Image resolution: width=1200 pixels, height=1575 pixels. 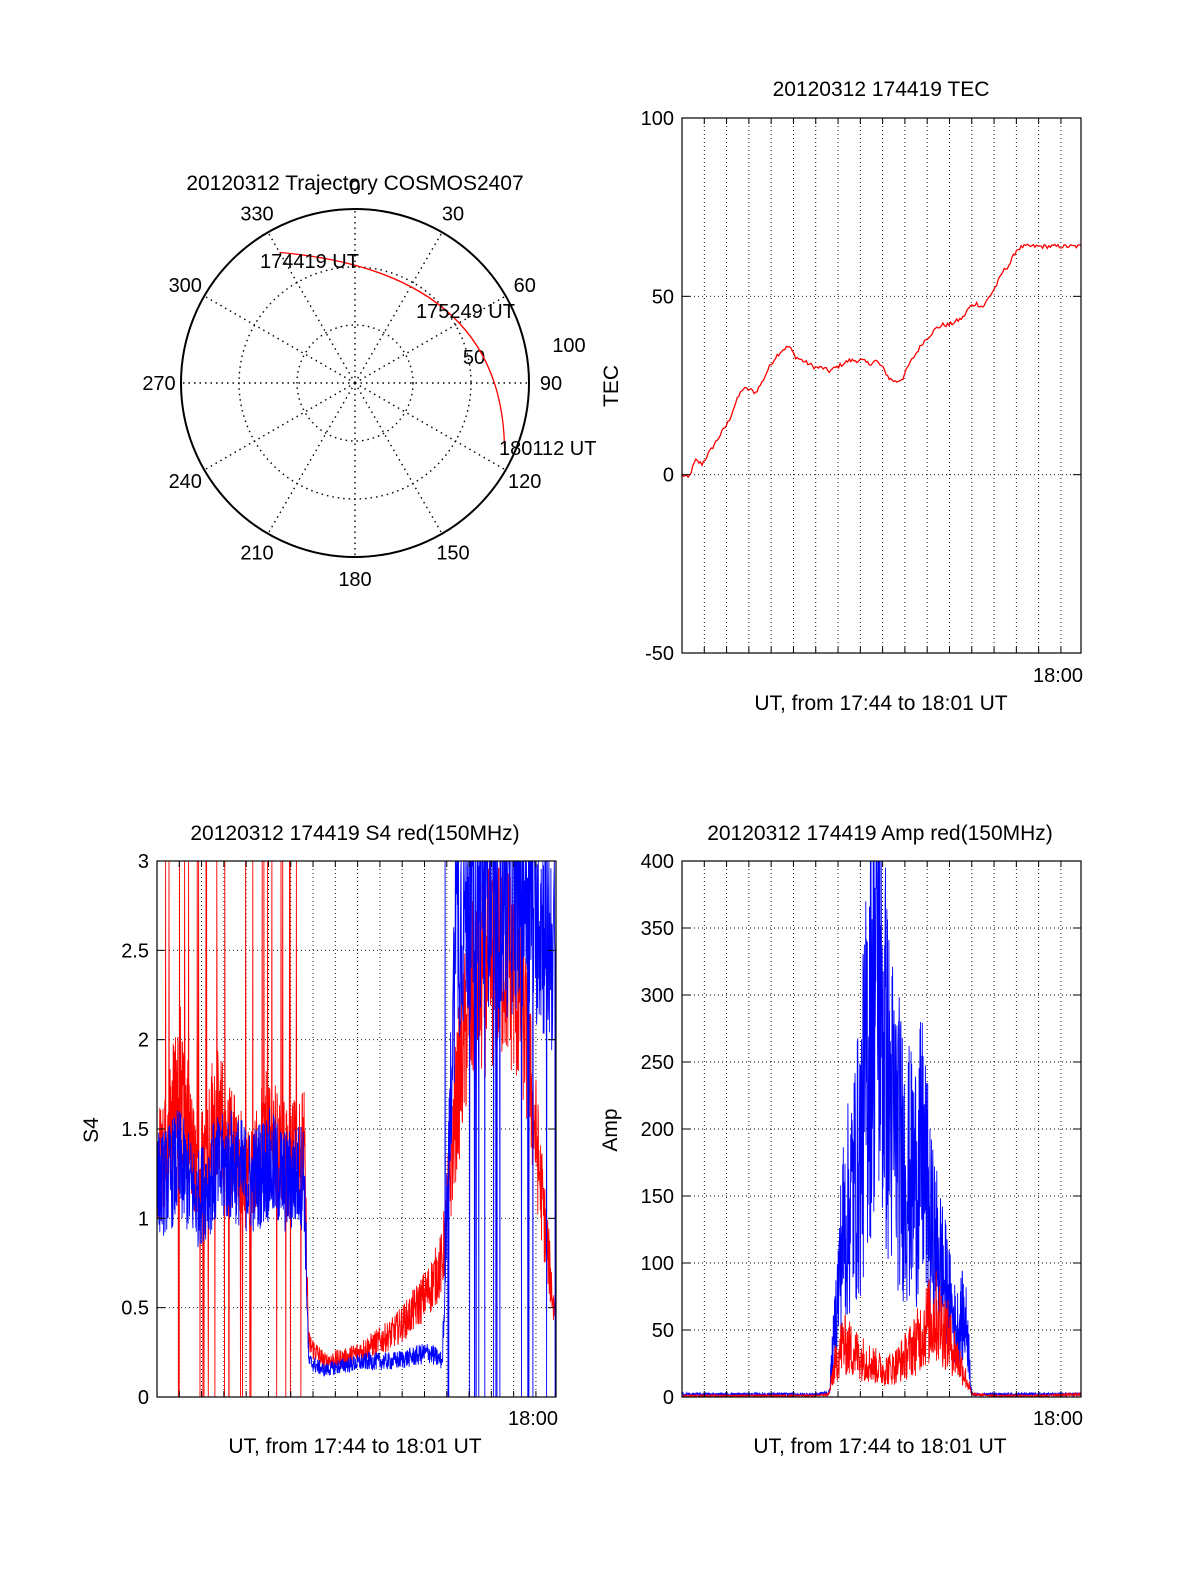 What do you see at coordinates (143, 1219) in the screenshot?
I see `y-tick-label: 1` at bounding box center [143, 1219].